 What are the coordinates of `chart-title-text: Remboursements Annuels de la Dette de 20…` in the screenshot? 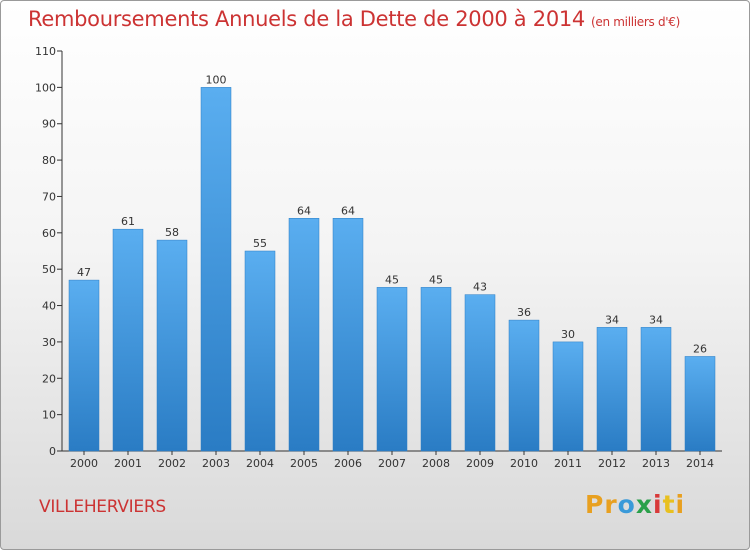 It's located at (306, 19).